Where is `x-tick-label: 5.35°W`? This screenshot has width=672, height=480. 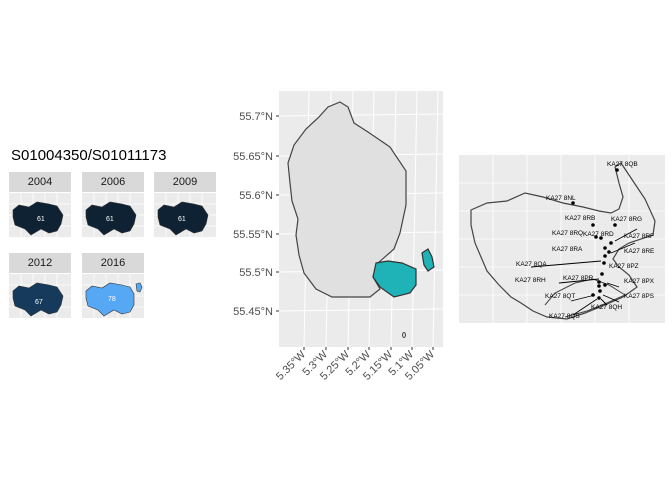 x-tick-label: 5.35°W is located at coordinates (291, 365).